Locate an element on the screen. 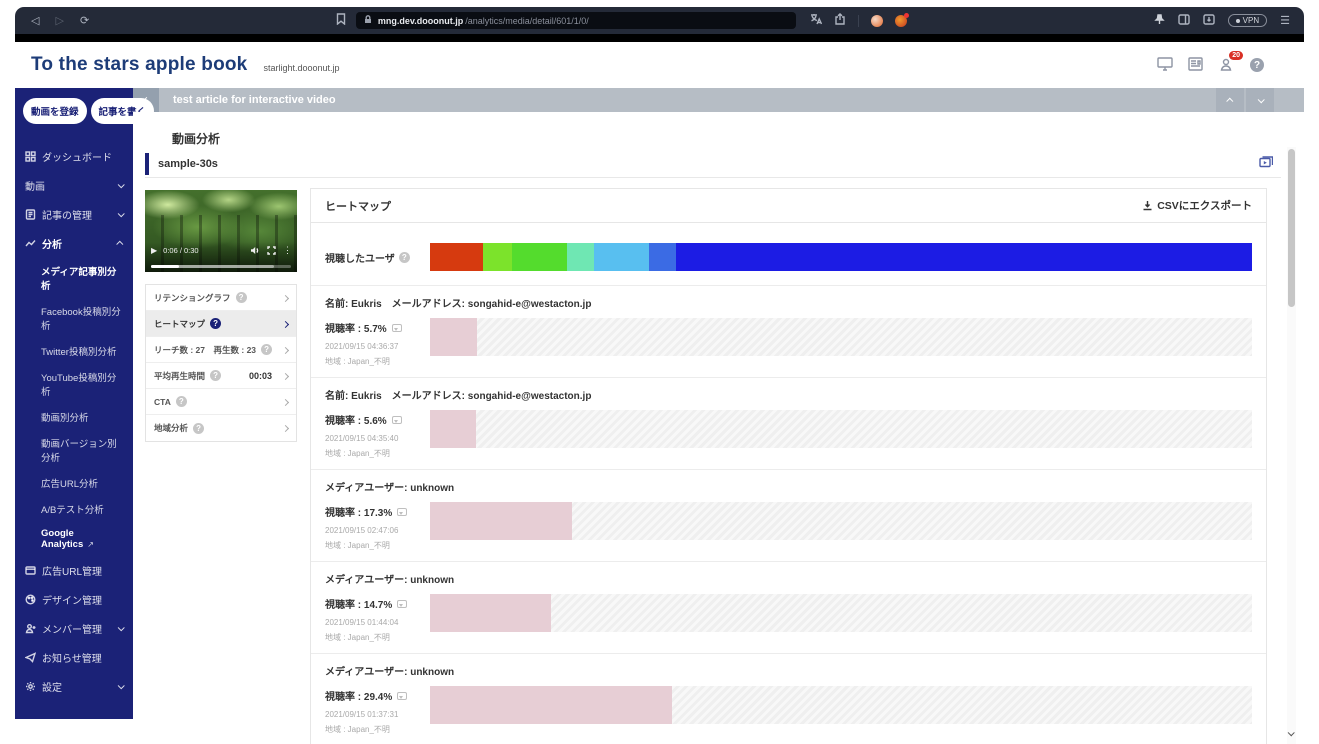 This screenshot has height=744, width=1319. page-scrollbar is located at coordinates (1291, 445).